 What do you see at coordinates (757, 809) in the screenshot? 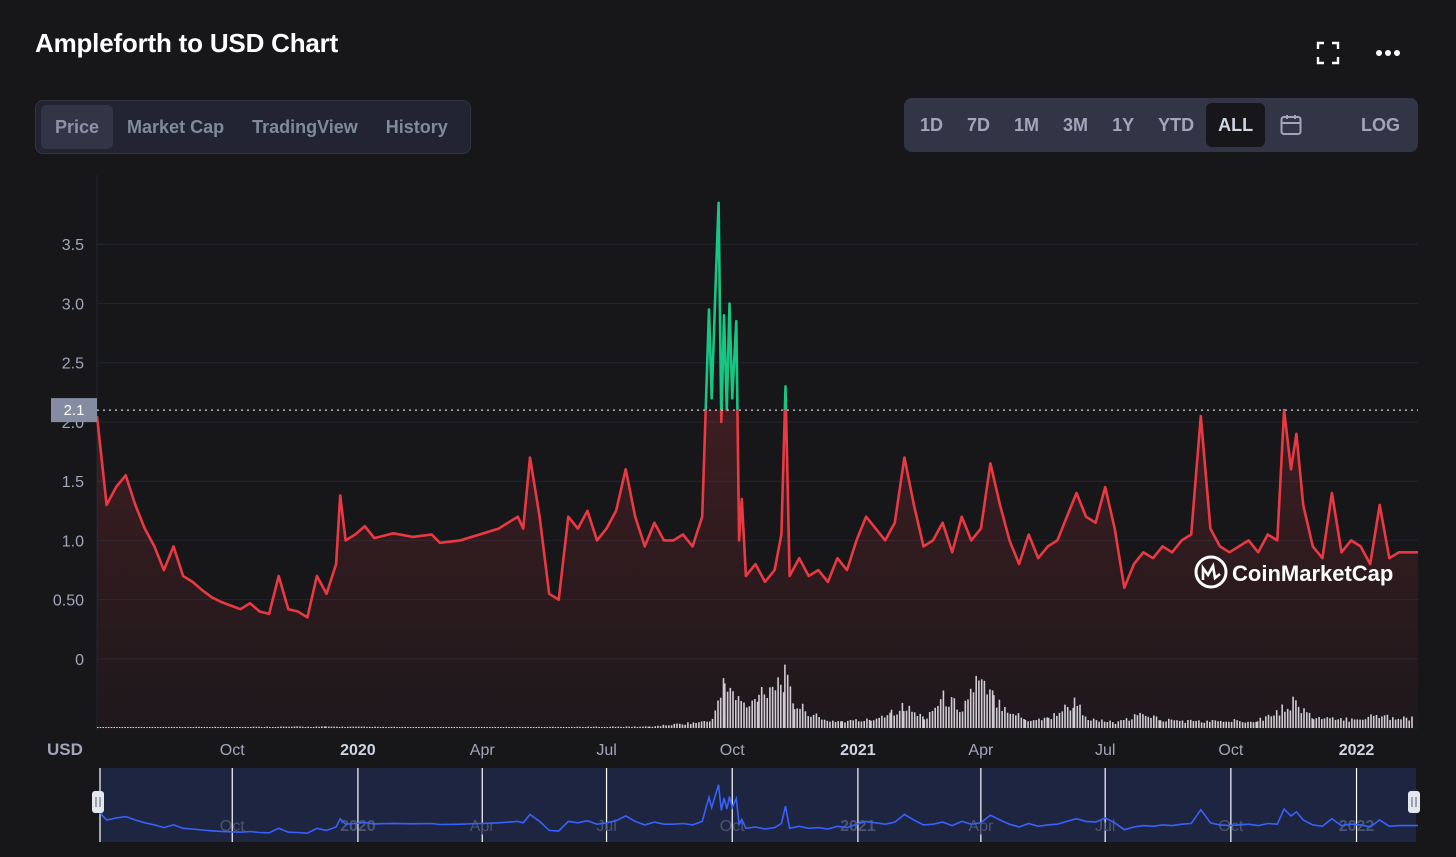
I see `navigator-line` at bounding box center [757, 809].